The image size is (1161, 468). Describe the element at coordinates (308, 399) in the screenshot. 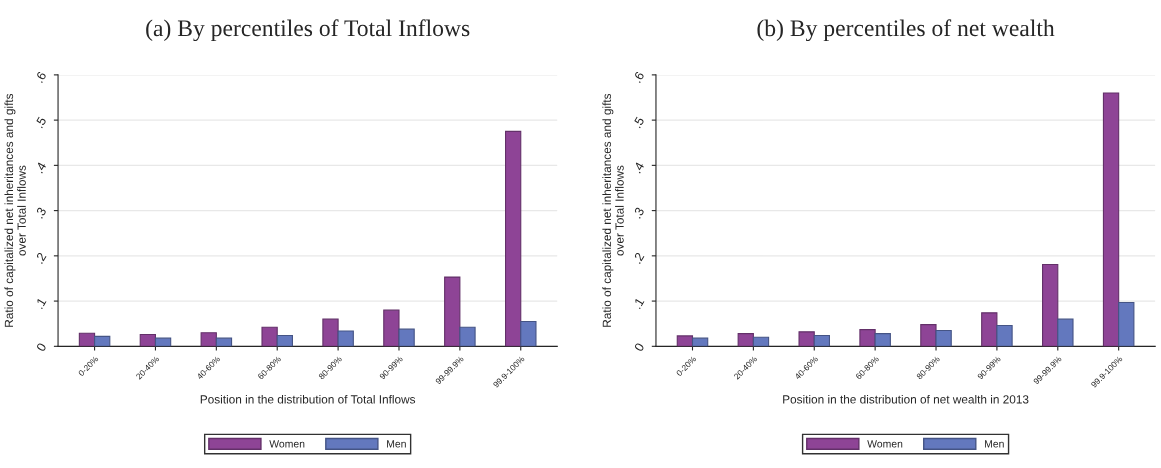

I see `x-axis-title: Position in the distribution of Total Inflows` at that location.